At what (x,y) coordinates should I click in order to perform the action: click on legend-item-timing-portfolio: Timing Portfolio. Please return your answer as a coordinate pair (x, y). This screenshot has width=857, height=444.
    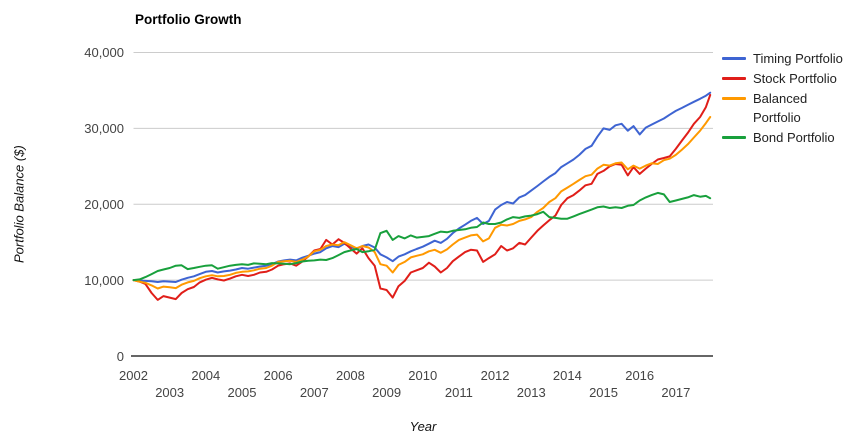
    Looking at the image, I should click on (788, 58).